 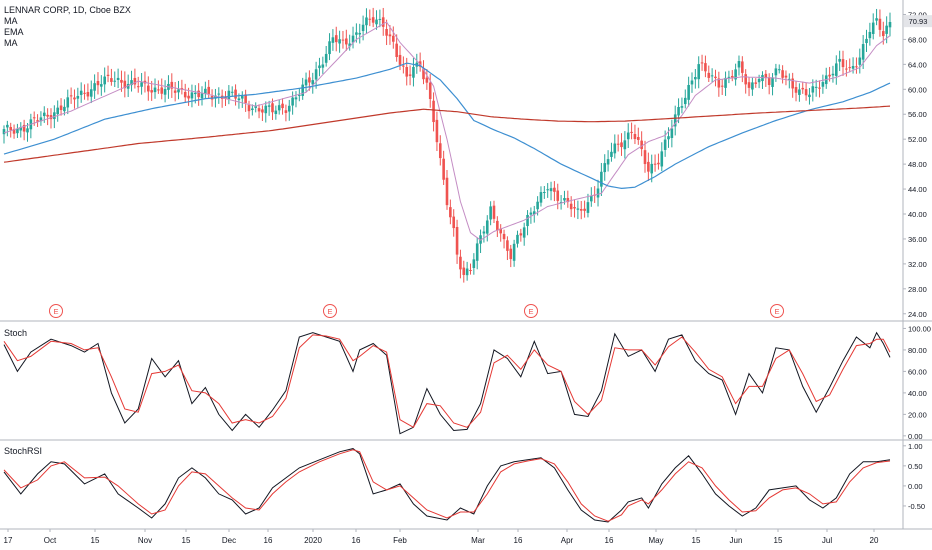 I want to click on x-tick-label: Mar, so click(x=478, y=540).